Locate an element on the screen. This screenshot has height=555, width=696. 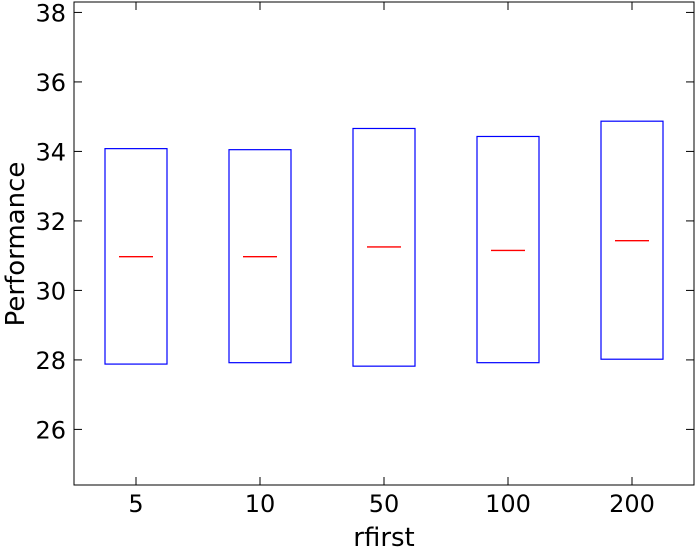
y-tick-label: 30 is located at coordinates (50, 291).